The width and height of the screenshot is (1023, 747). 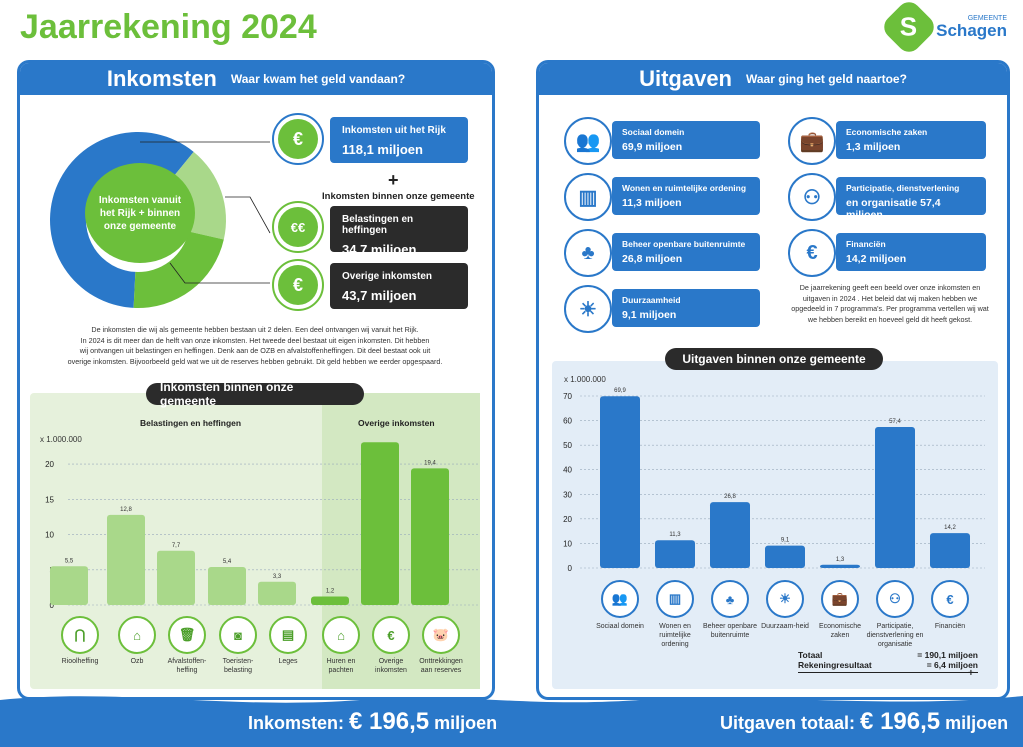 What do you see at coordinates (950, 599) in the screenshot?
I see `coins-icon: €` at bounding box center [950, 599].